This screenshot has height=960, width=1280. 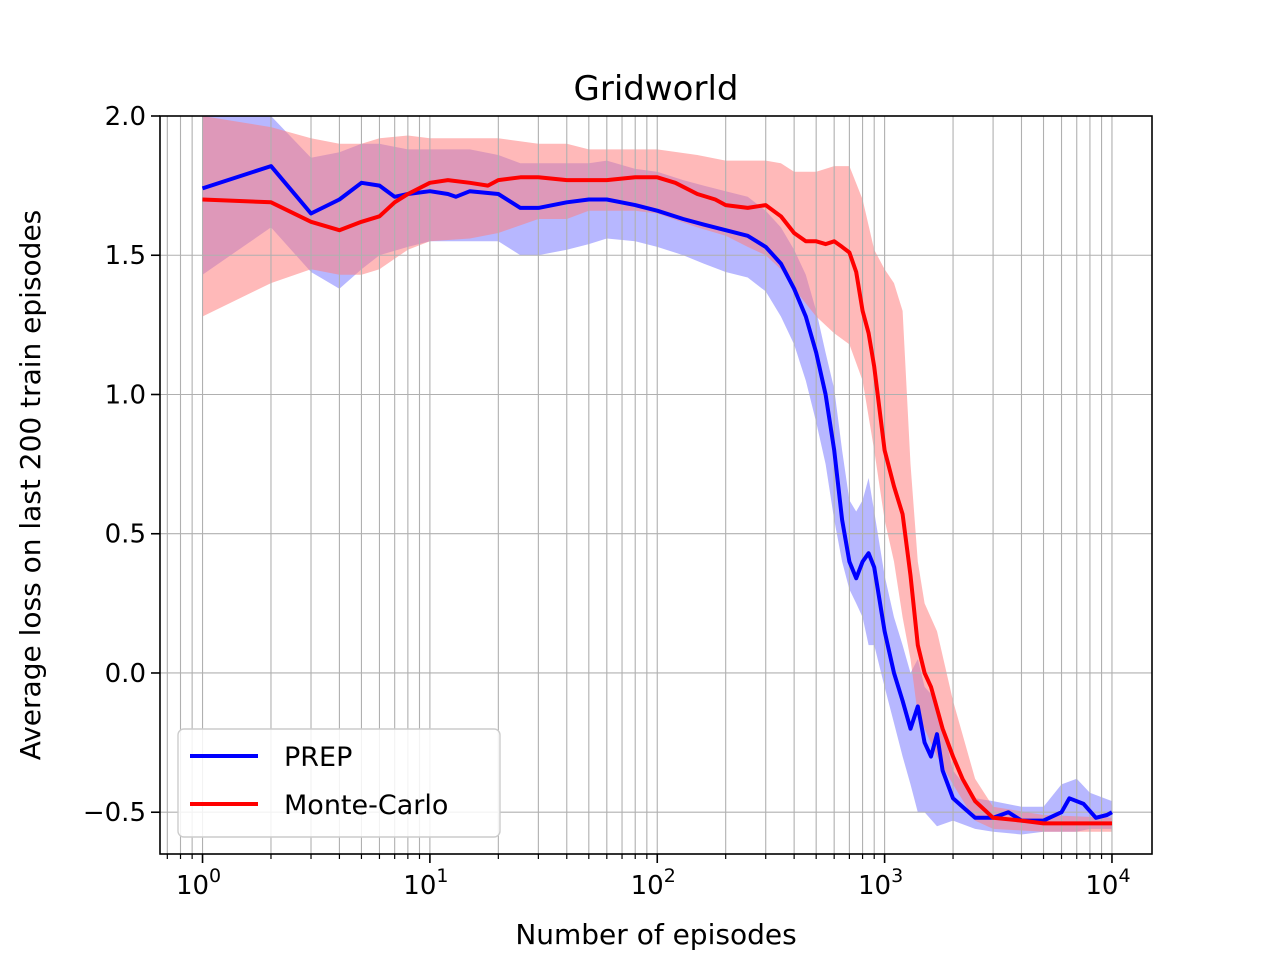 I want to click on legend-box, so click(x=339, y=783).